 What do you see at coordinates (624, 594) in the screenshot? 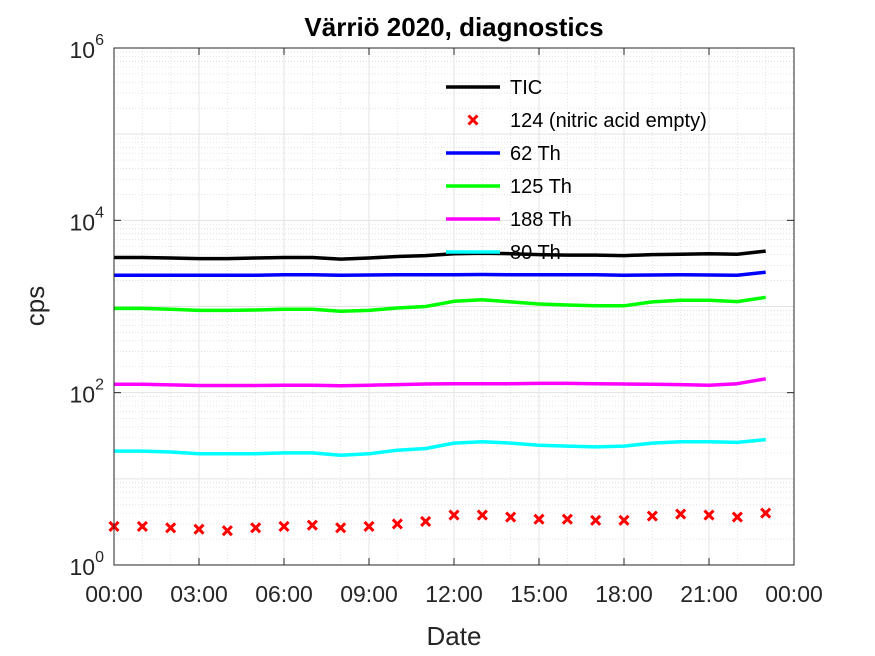
I see `x-tick-label: 18:00` at bounding box center [624, 594].